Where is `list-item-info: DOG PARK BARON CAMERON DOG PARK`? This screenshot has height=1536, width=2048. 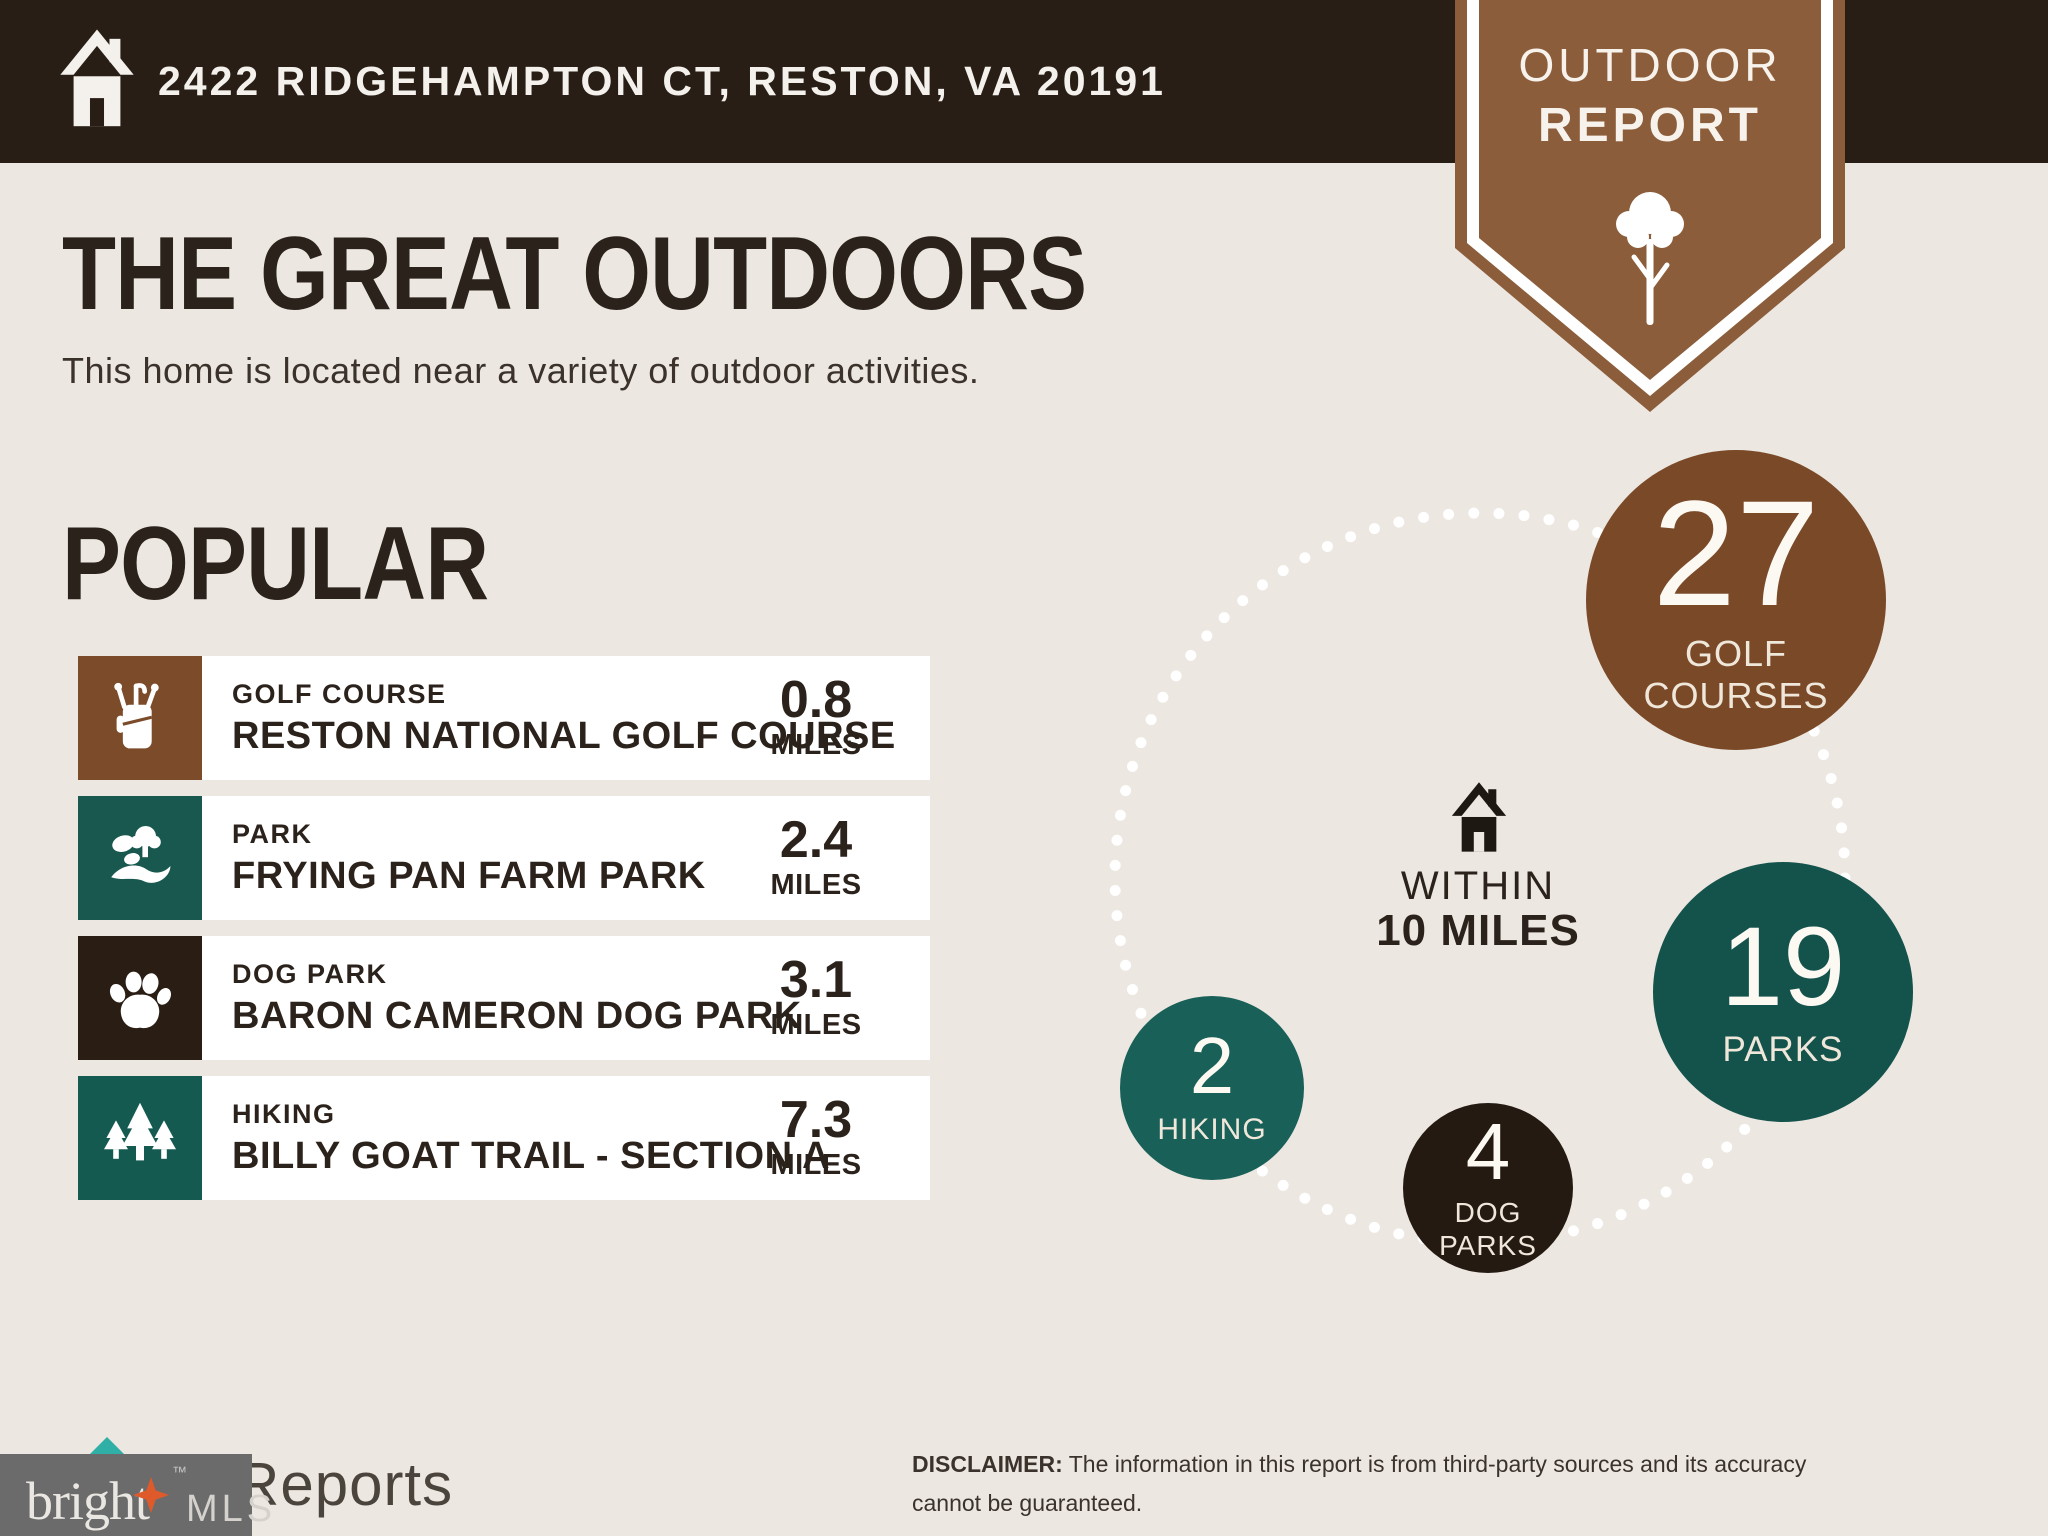
list-item-info: DOG PARK BARON CAMERON DOG PARK is located at coordinates (502, 998).